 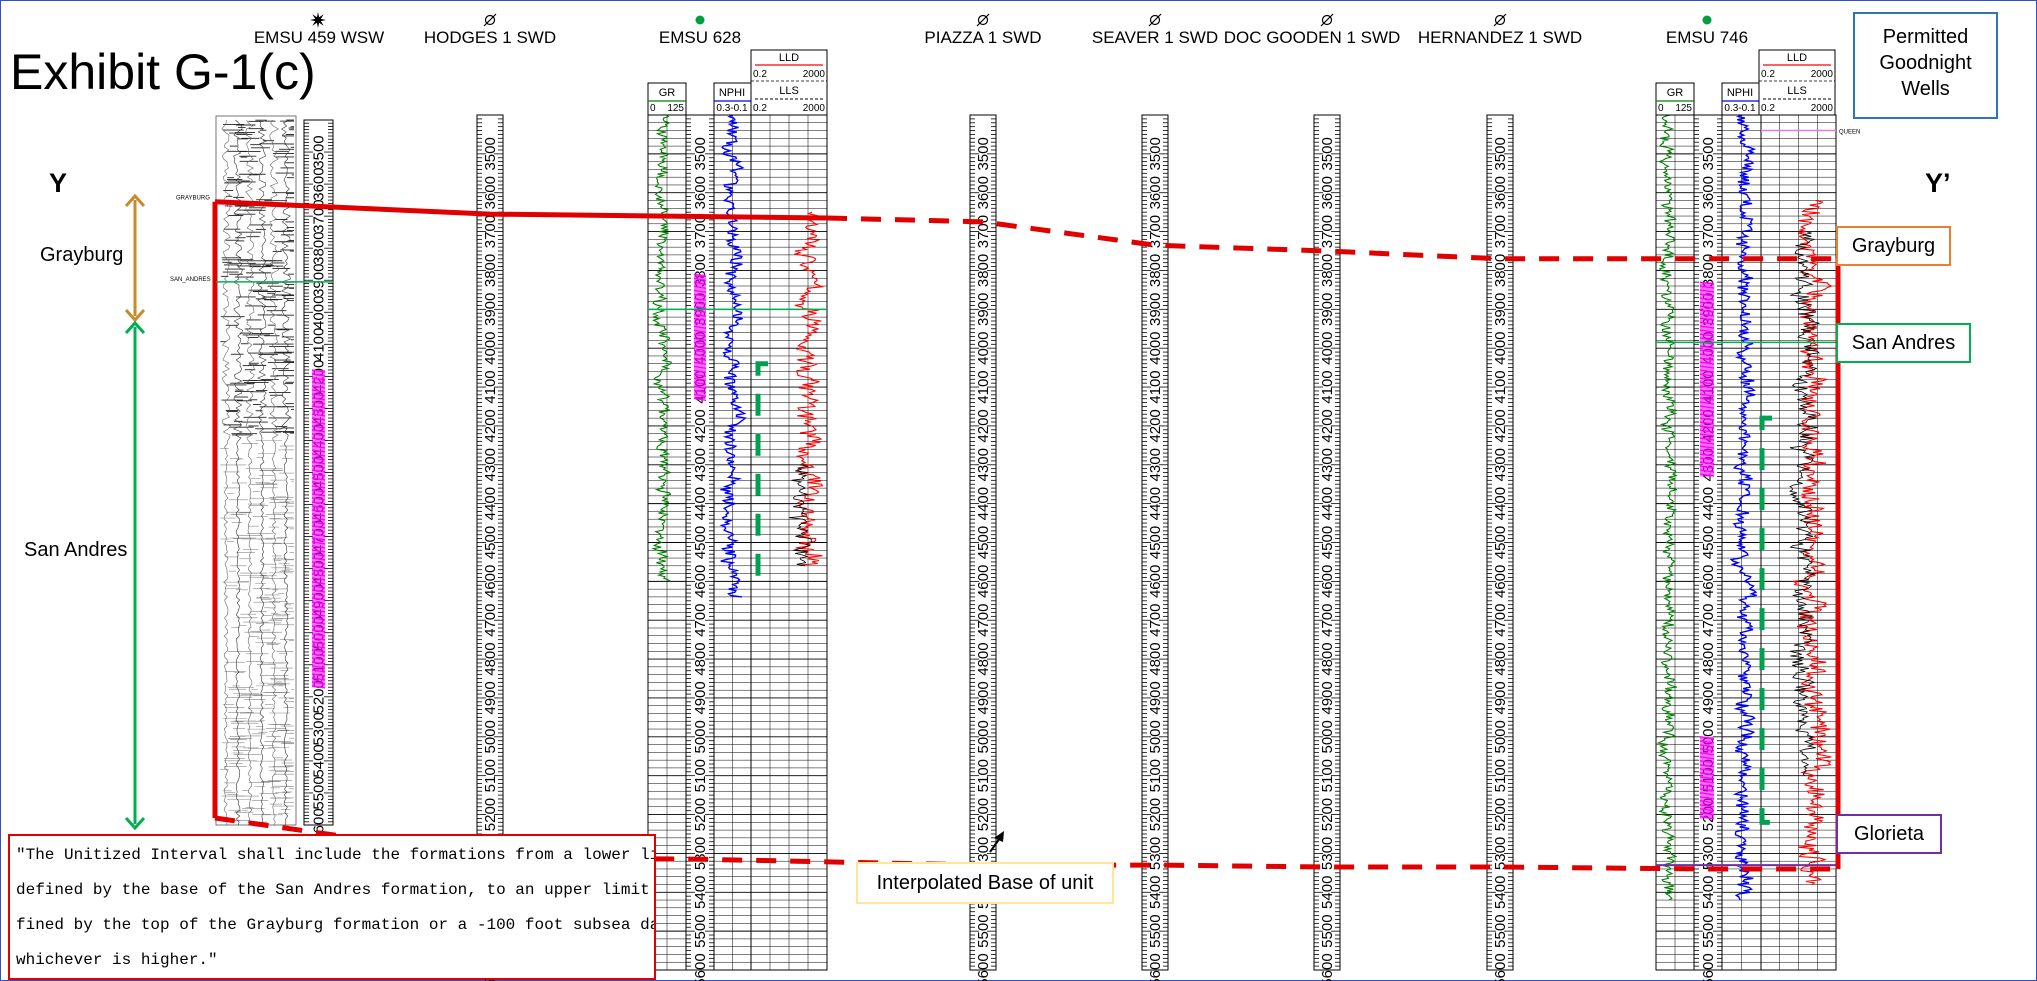 I want to click on emsu628-depth-label: 4900, so click(x=700, y=697).